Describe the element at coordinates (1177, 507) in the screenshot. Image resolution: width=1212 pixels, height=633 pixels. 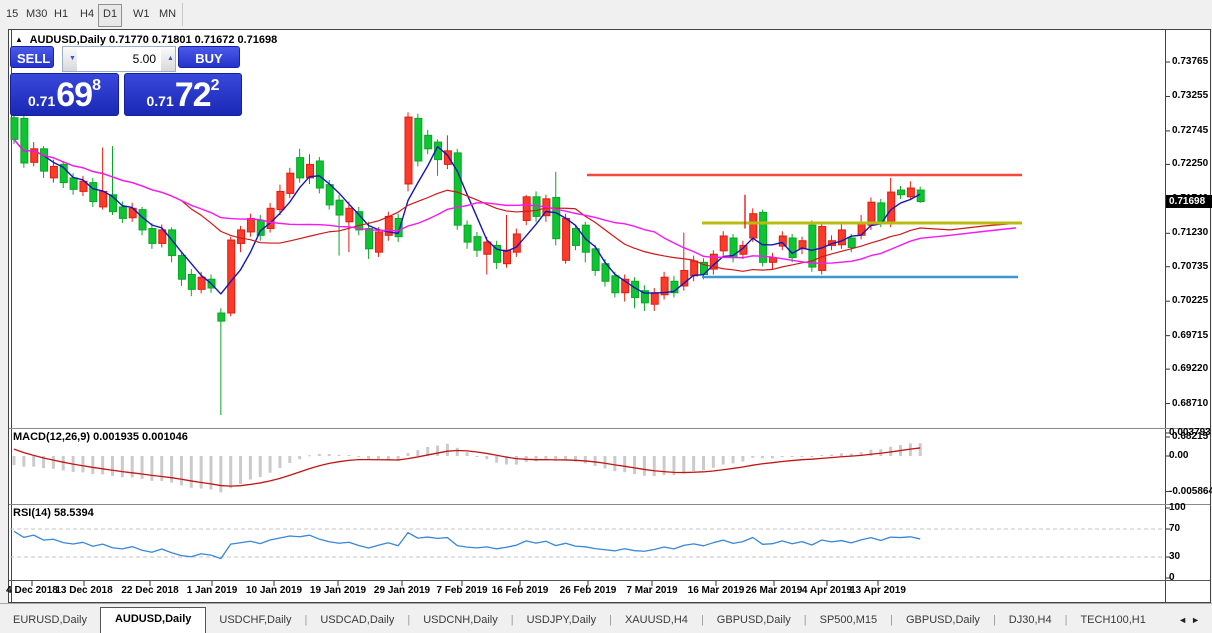
I see `rsi-axis-label: 100` at that location.